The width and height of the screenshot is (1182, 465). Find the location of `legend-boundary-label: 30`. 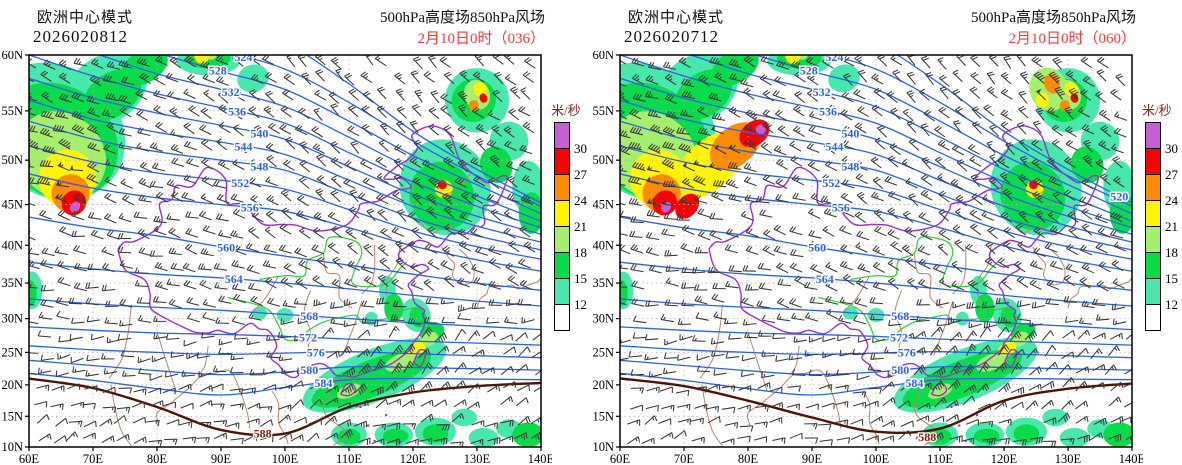

legend-boundary-label: 30 is located at coordinates (580, 148).